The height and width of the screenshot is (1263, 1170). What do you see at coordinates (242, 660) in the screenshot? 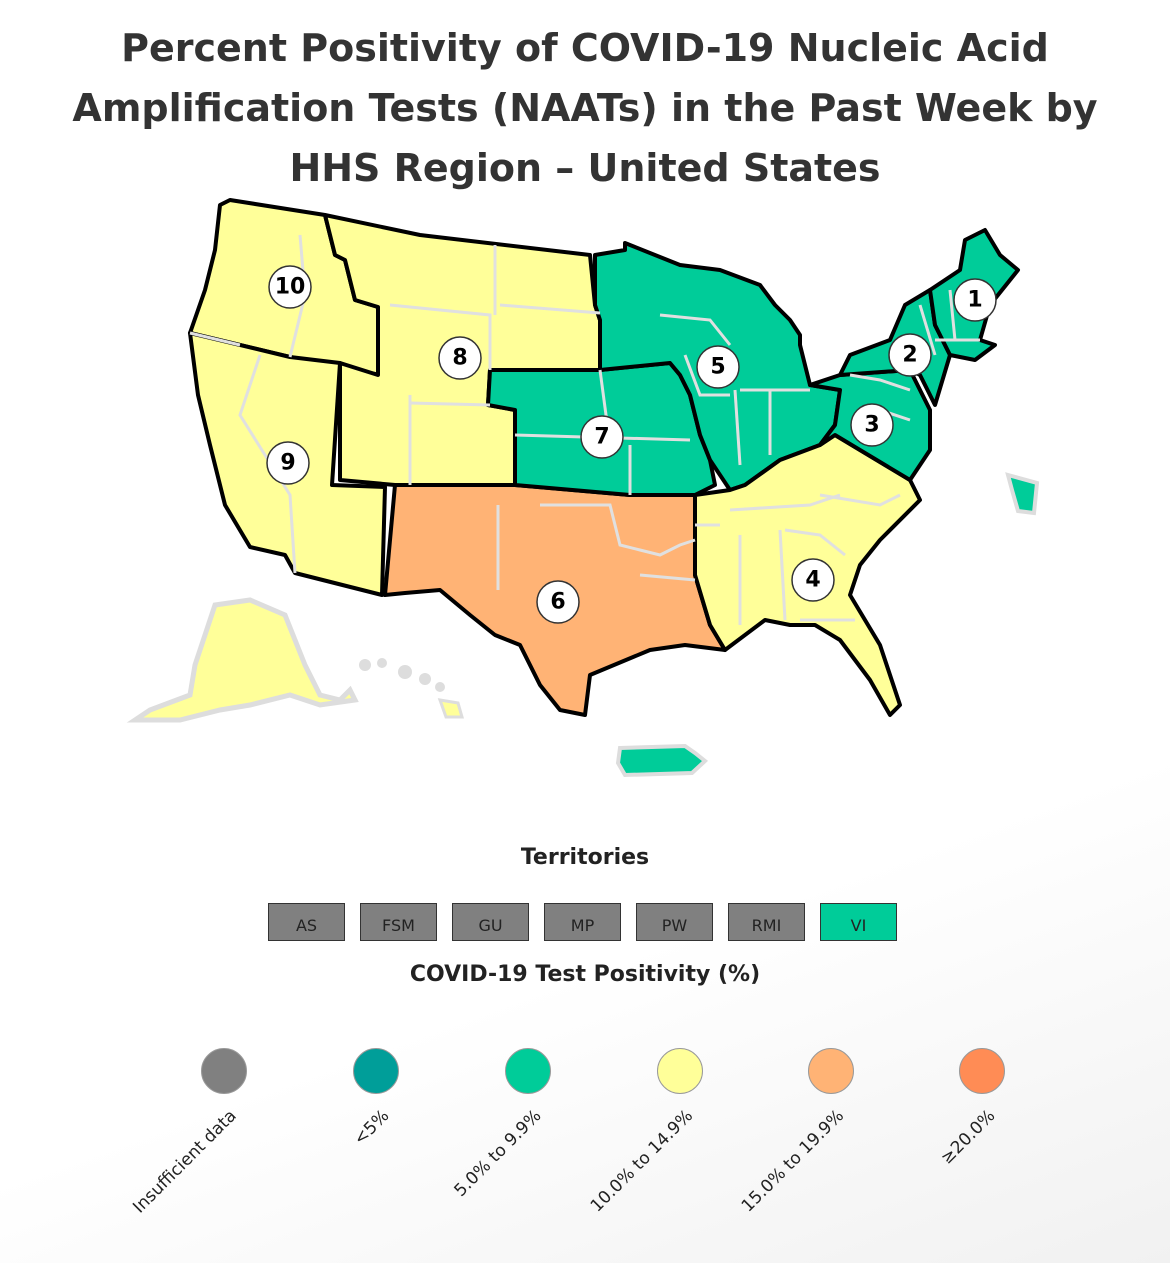
I see `alaska-shape` at bounding box center [242, 660].